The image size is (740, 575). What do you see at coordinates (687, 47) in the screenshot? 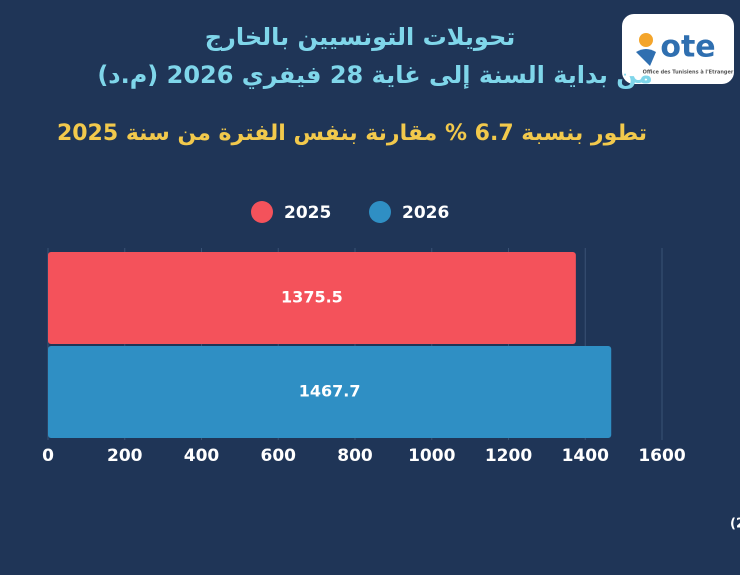
I see `logo-text: ote` at bounding box center [687, 47].